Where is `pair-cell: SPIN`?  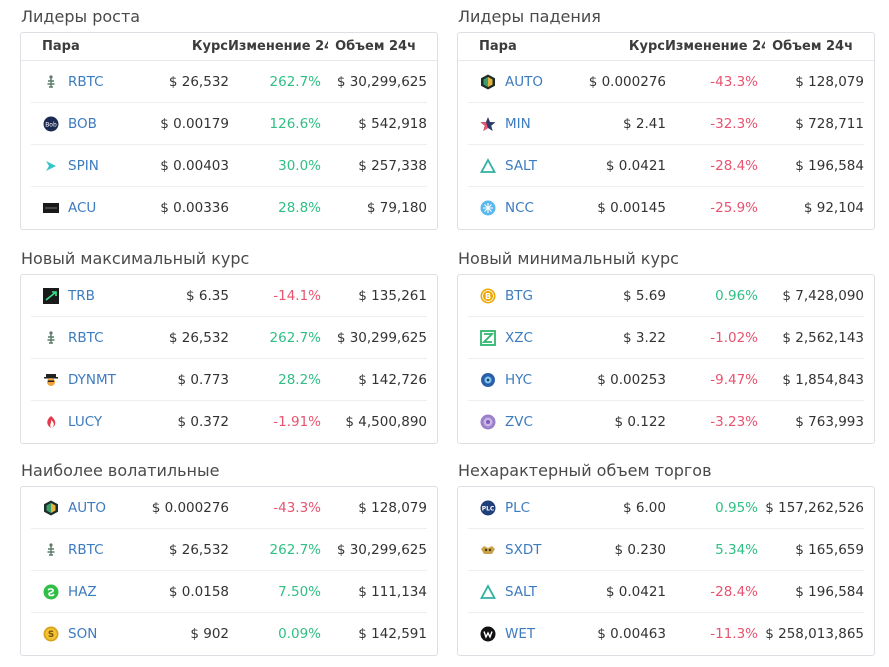
pair-cell: SPIN is located at coordinates (85, 166).